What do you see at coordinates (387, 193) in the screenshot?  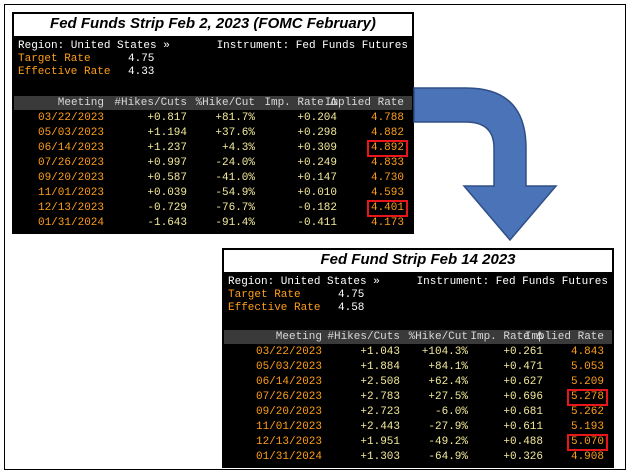 I see `implied-rate: 4.593` at bounding box center [387, 193].